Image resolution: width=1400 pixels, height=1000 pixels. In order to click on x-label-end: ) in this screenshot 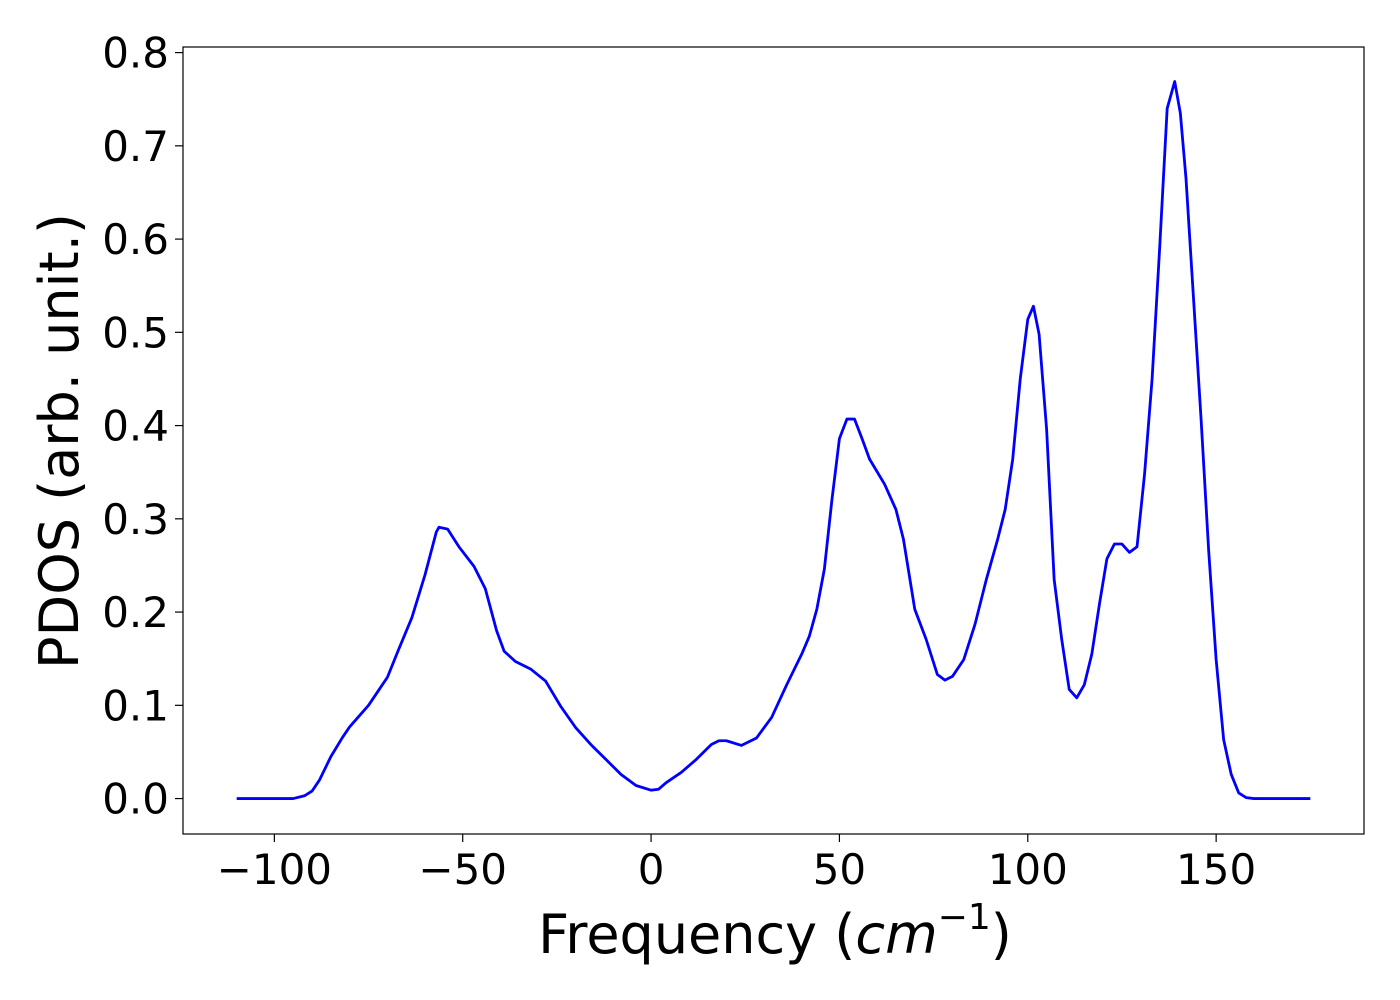, I will do `click(1001, 934)`.